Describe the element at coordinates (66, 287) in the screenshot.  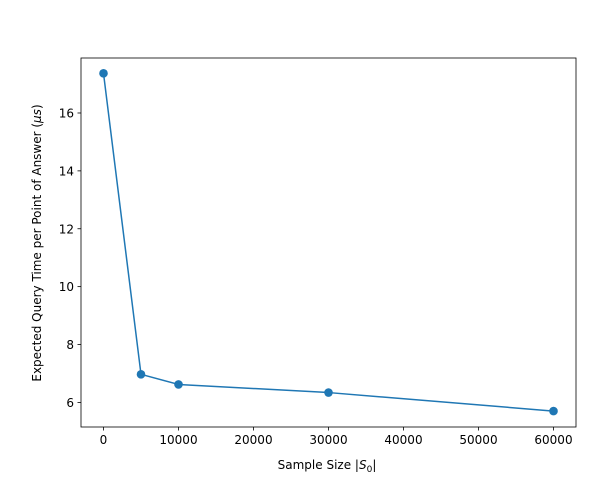
I see `y-tick-label: 10` at that location.